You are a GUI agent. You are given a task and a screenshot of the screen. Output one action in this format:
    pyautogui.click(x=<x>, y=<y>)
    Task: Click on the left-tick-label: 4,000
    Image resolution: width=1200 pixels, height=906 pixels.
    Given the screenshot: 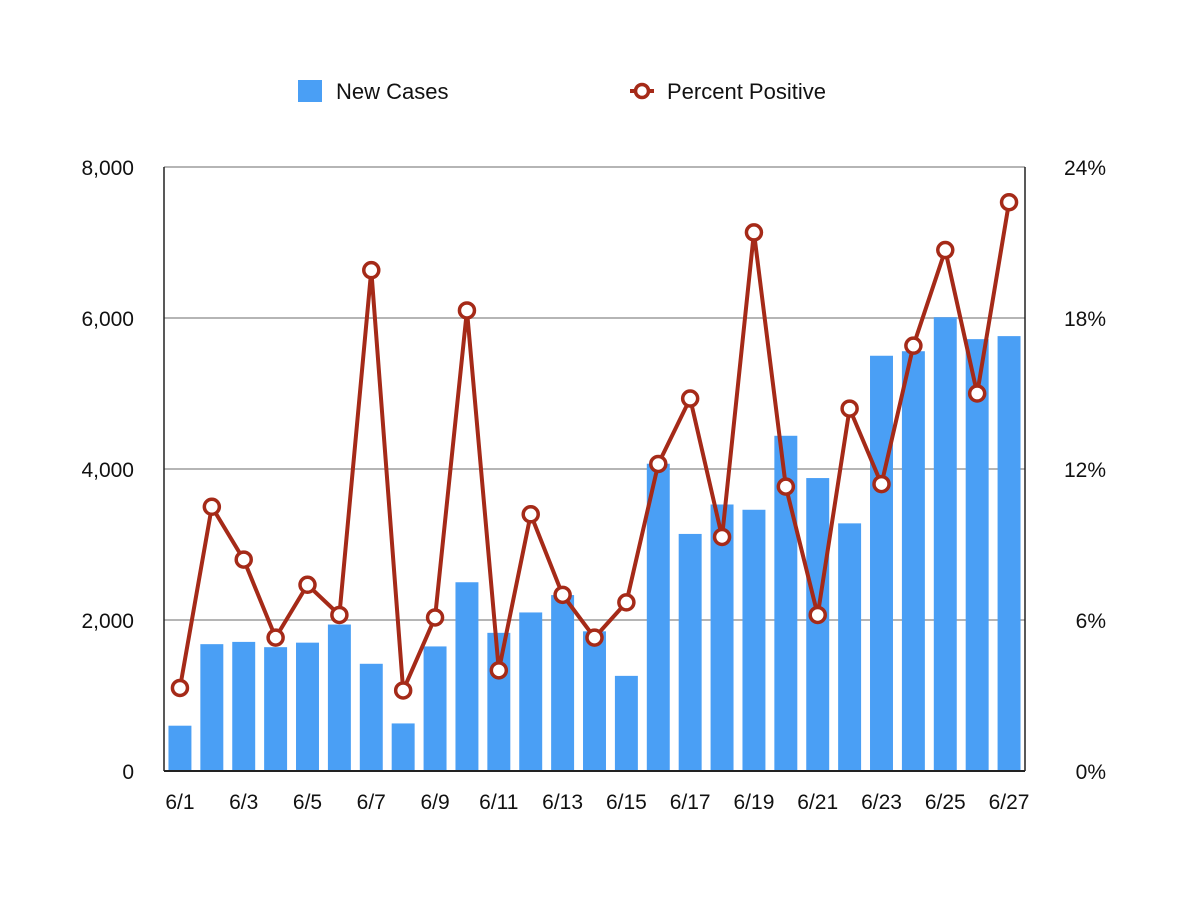 What is the action you would take?
    pyautogui.click(x=107, y=470)
    